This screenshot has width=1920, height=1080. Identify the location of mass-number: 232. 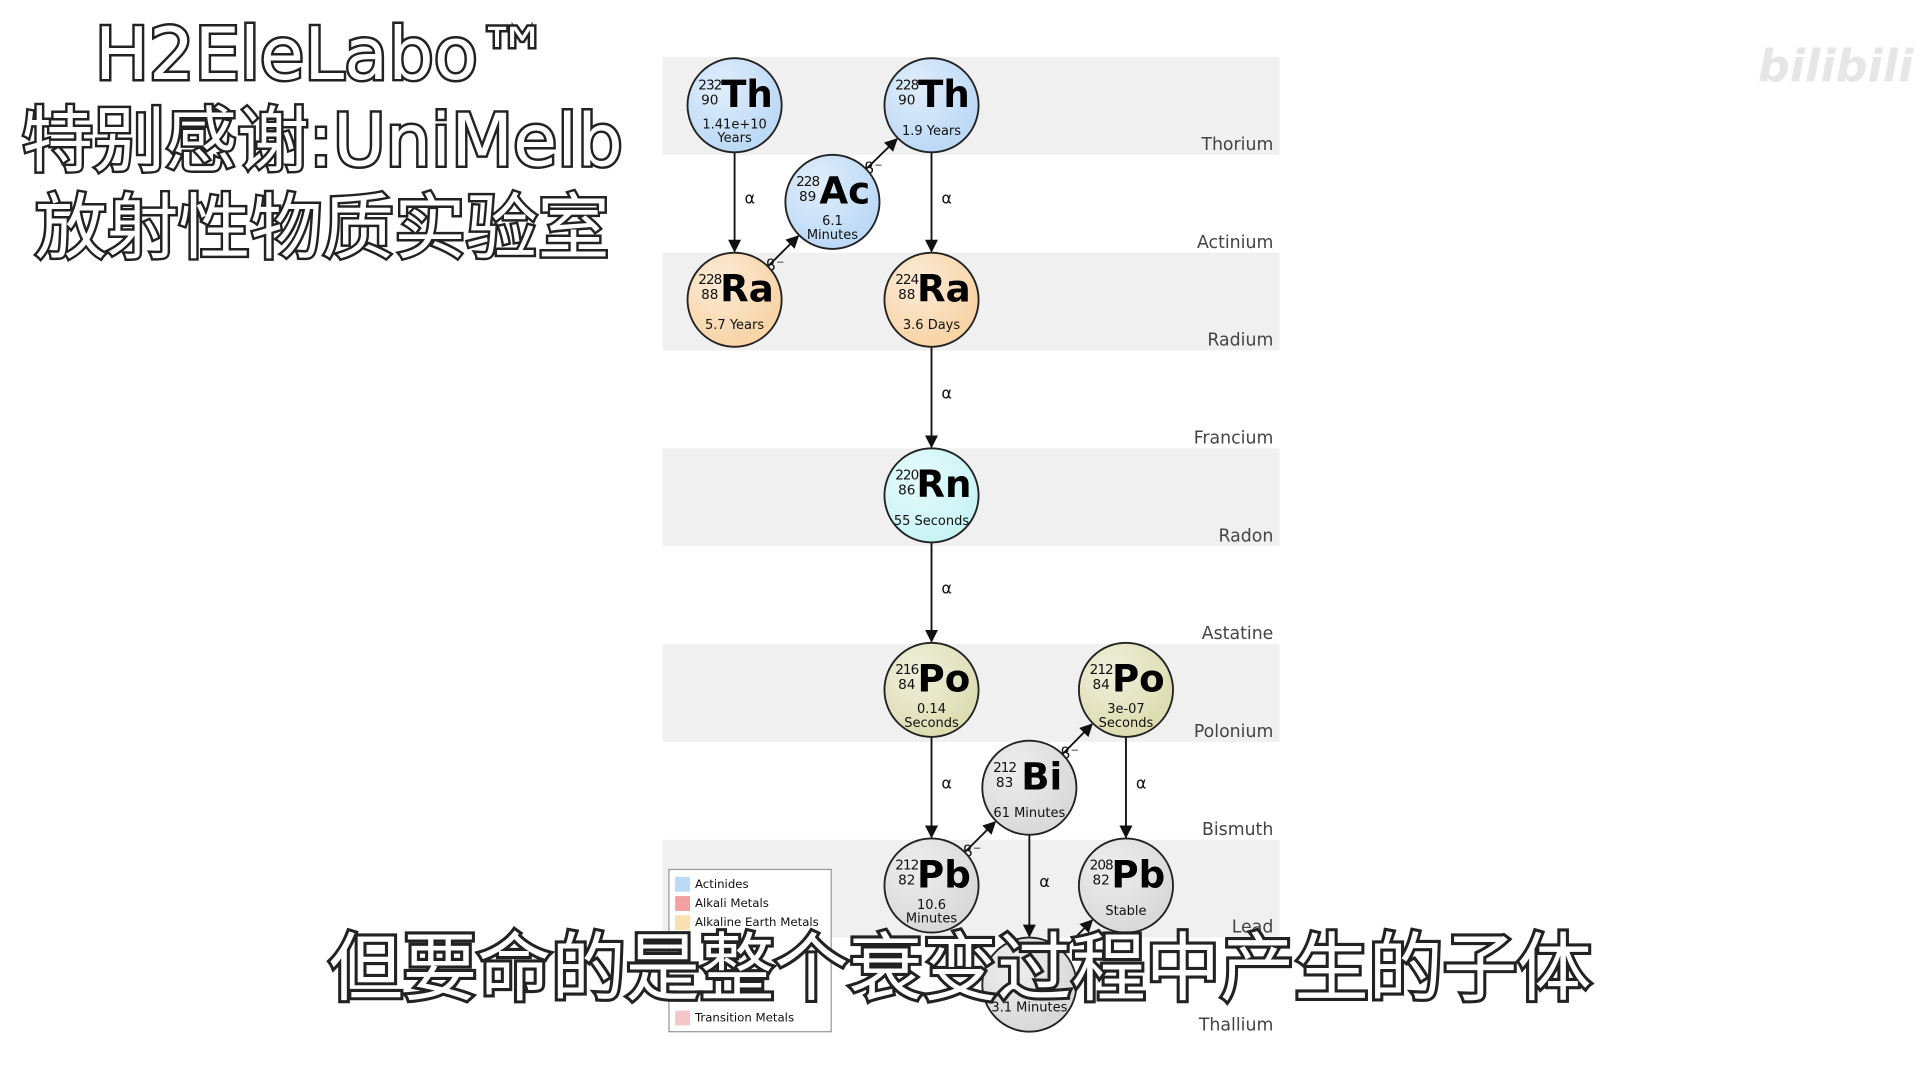
(709, 85).